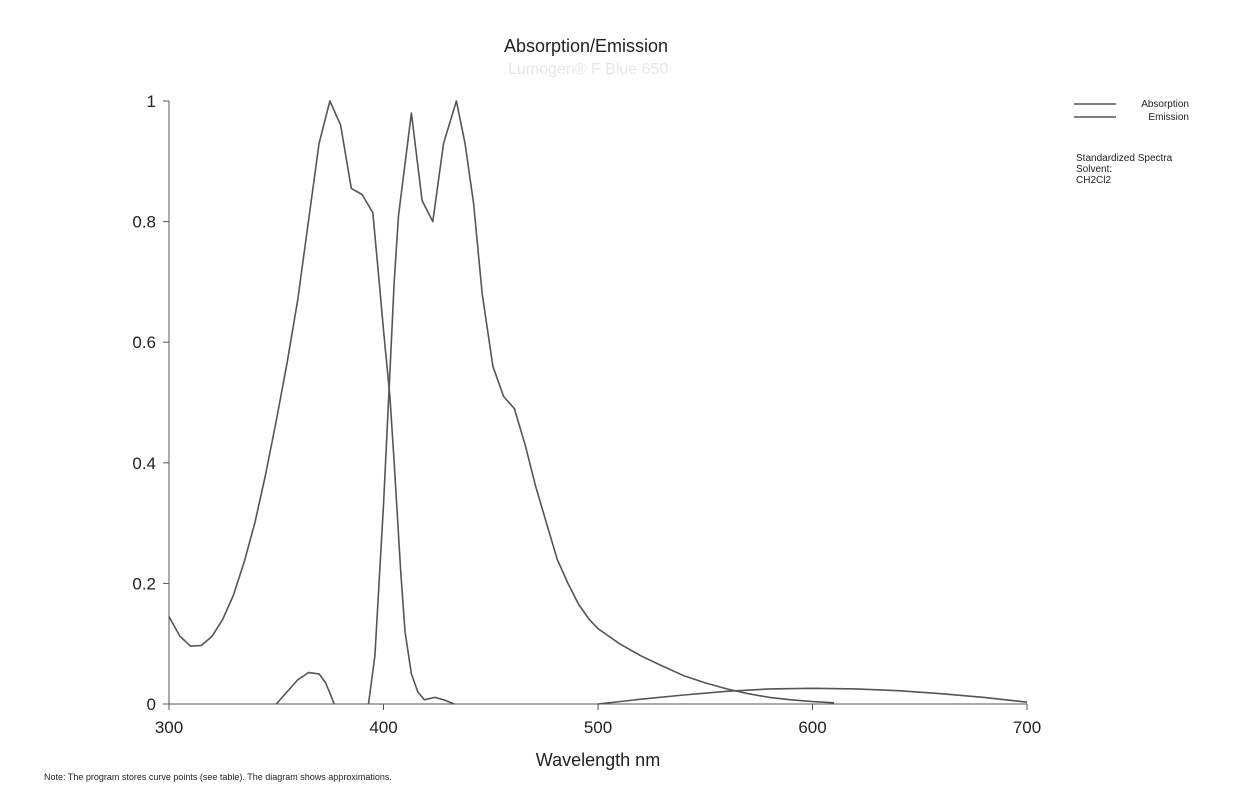 This screenshot has height=803, width=1258. I want to click on y-tick-label: 1, so click(151, 101).